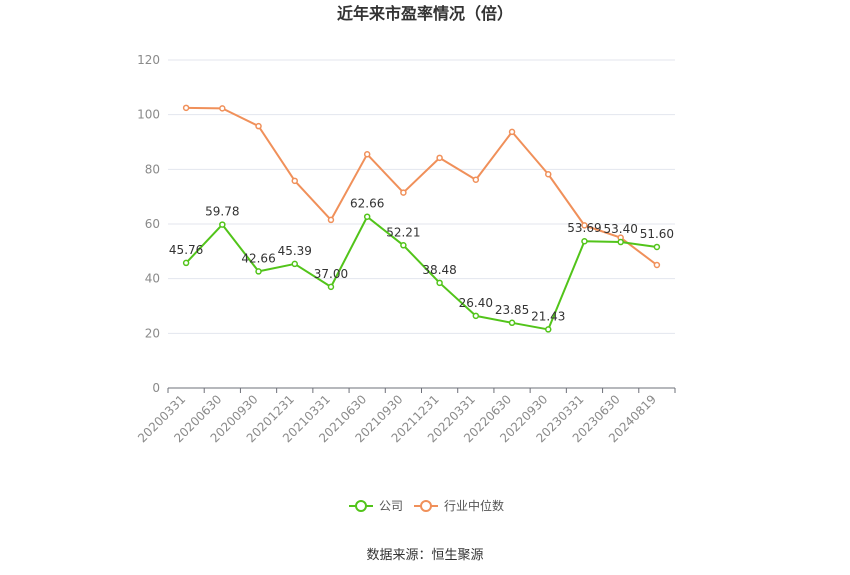 This screenshot has width=850, height=575. I want to click on y-tick-label: 120, so click(148, 60).